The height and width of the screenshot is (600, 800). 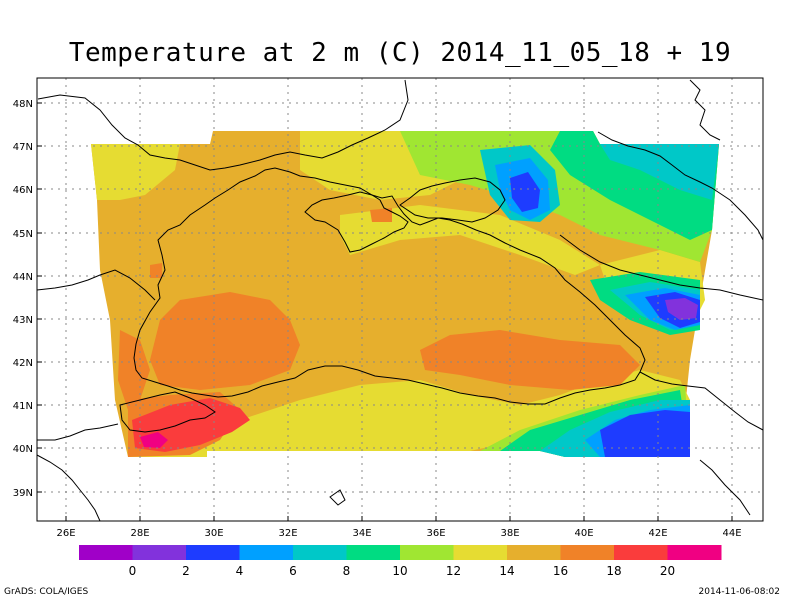 What do you see at coordinates (356, 222) in the screenshot?
I see `crimea-coast` at bounding box center [356, 222].